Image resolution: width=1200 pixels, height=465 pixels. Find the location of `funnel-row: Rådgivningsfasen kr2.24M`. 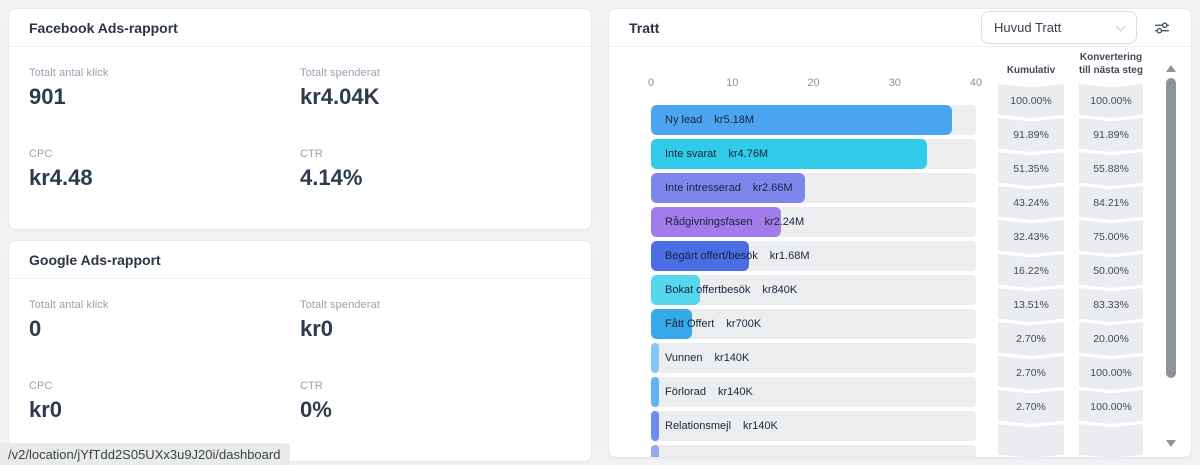

funnel-row: Rådgivningsfasen kr2.24M is located at coordinates (813, 224).